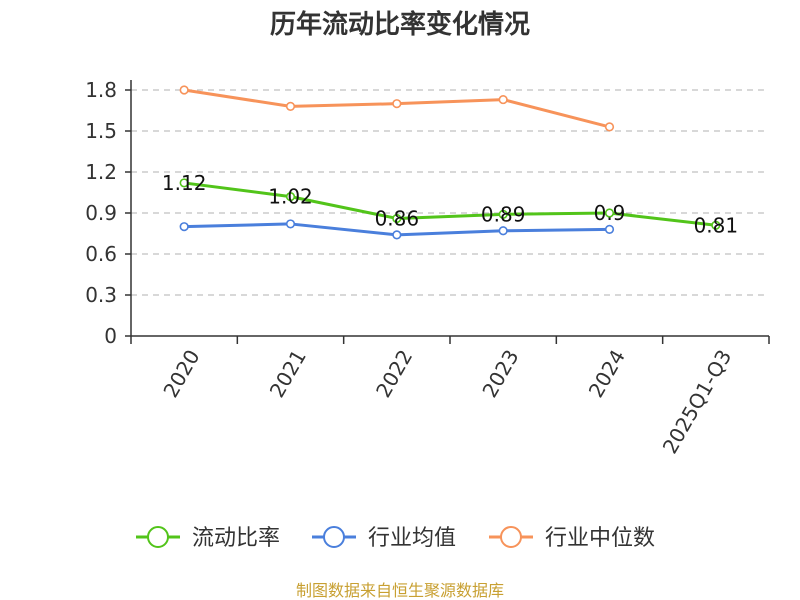 This screenshot has width=800, height=600. I want to click on data-label: 0.81, so click(716, 225).